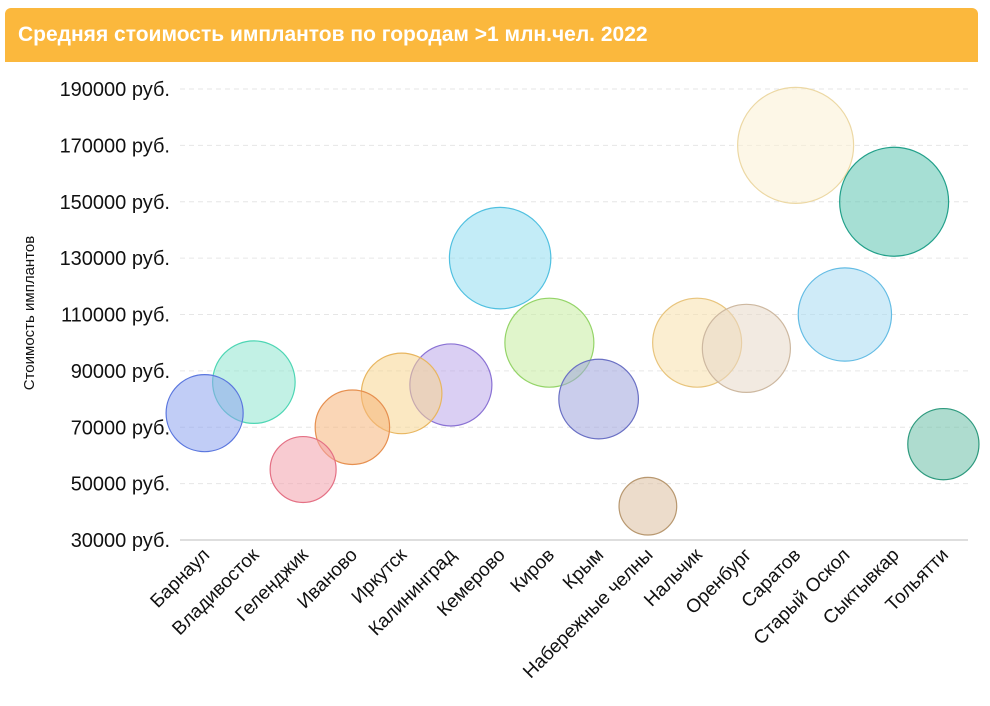 Image resolution: width=990 pixels, height=706 pixels. Describe the element at coordinates (120, 372) in the screenshot. I see `y-tick-label: 90000 руб.` at that location.